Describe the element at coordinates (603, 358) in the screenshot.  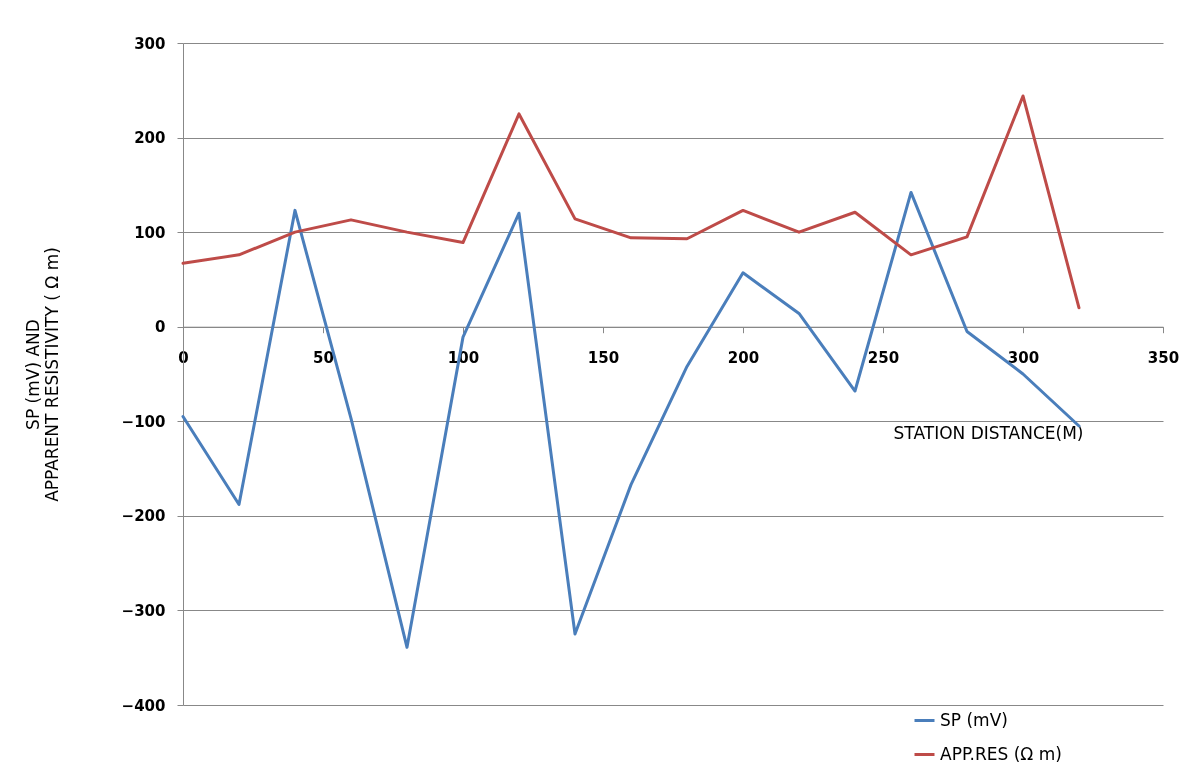
I see `x-tick-label: 150` at that location.